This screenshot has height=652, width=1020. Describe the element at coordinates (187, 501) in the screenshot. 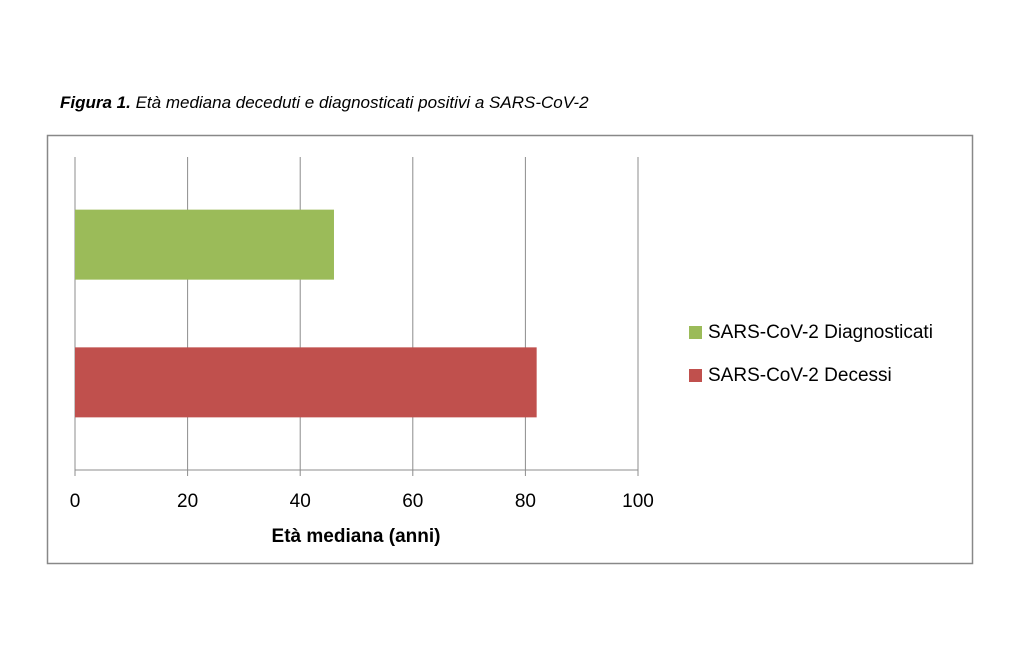

I see `x-tick-label: 20` at that location.